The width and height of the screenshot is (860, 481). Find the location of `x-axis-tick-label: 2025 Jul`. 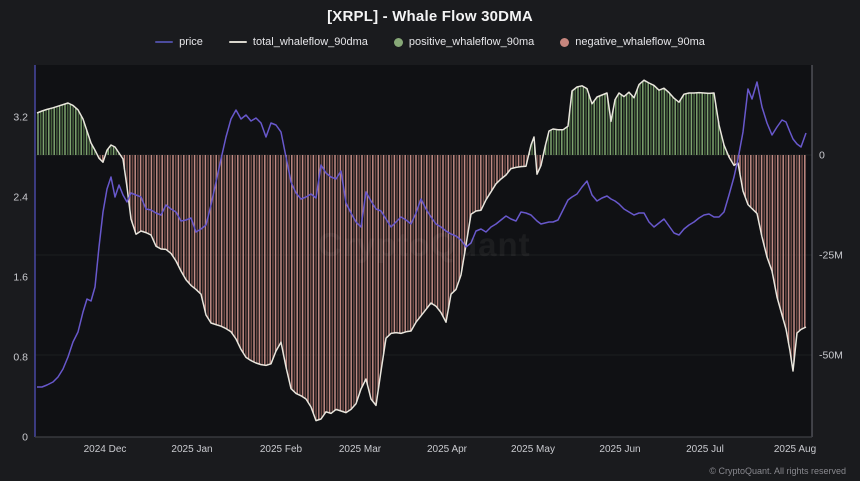

x-axis-tick-label: 2025 Jul is located at coordinates (705, 449).